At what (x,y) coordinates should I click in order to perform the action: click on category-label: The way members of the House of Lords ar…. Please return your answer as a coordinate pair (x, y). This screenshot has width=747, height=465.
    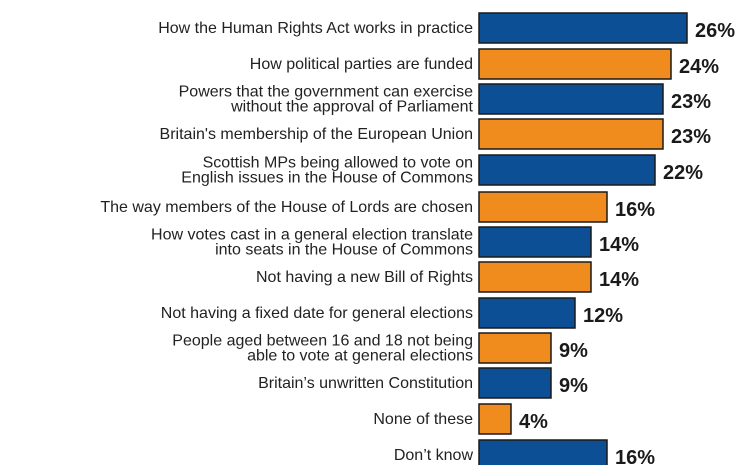
    Looking at the image, I should click on (286, 207).